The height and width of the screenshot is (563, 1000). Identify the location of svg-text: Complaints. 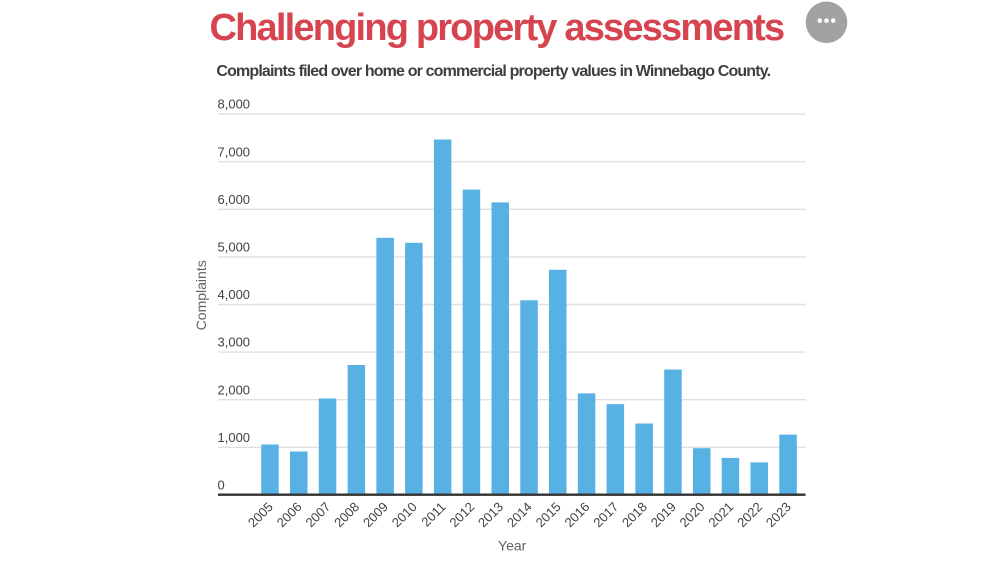
(201, 295).